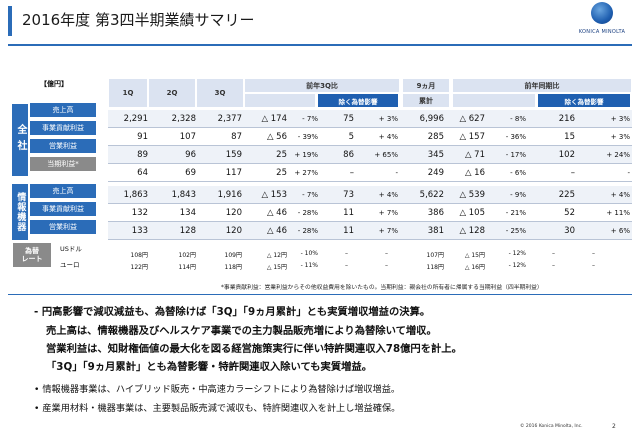 This screenshot has height=443, width=640. Describe the element at coordinates (128, 93) in the screenshot. I see `col-header-q1: 1Q` at that location.